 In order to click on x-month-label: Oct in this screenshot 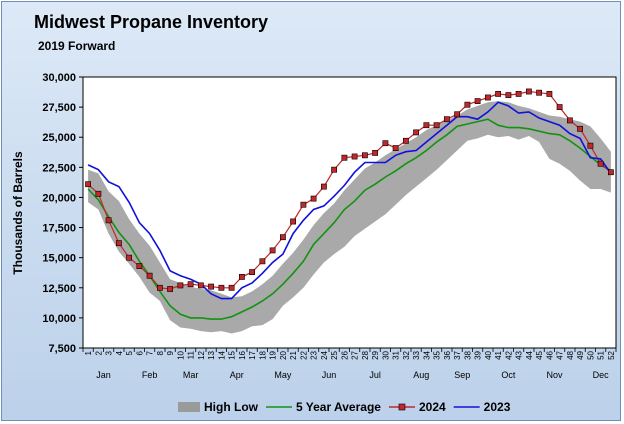, I will do `click(508, 375)`.